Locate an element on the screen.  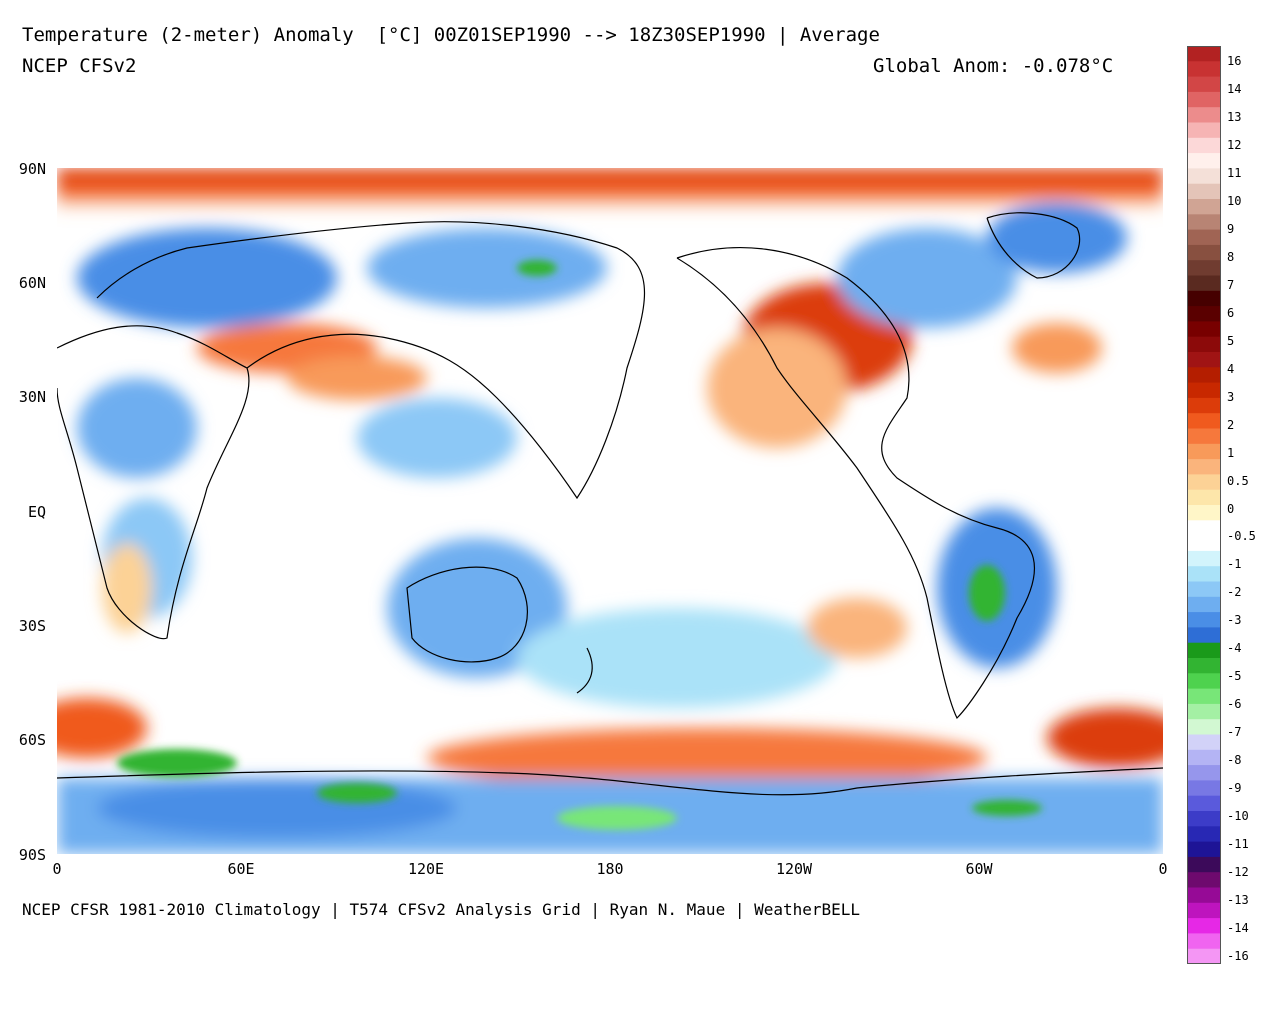
colorbar-label: 8 is located at coordinates (1231, 256).